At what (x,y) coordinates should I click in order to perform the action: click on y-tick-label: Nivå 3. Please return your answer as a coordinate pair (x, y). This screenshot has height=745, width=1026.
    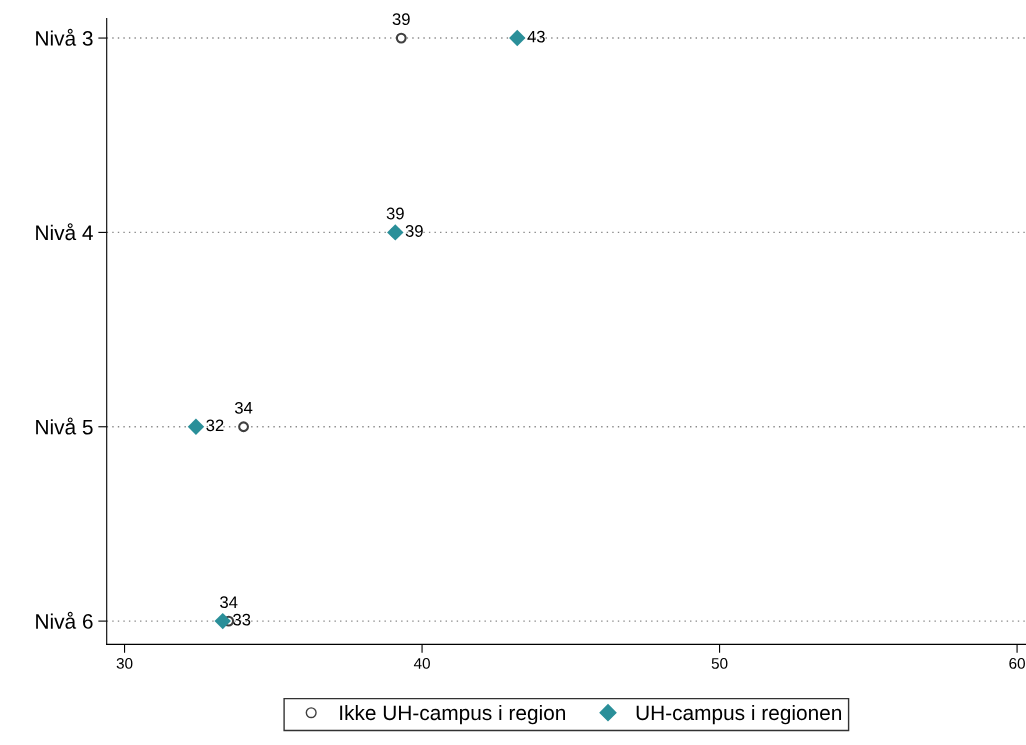
    Looking at the image, I should click on (64, 37).